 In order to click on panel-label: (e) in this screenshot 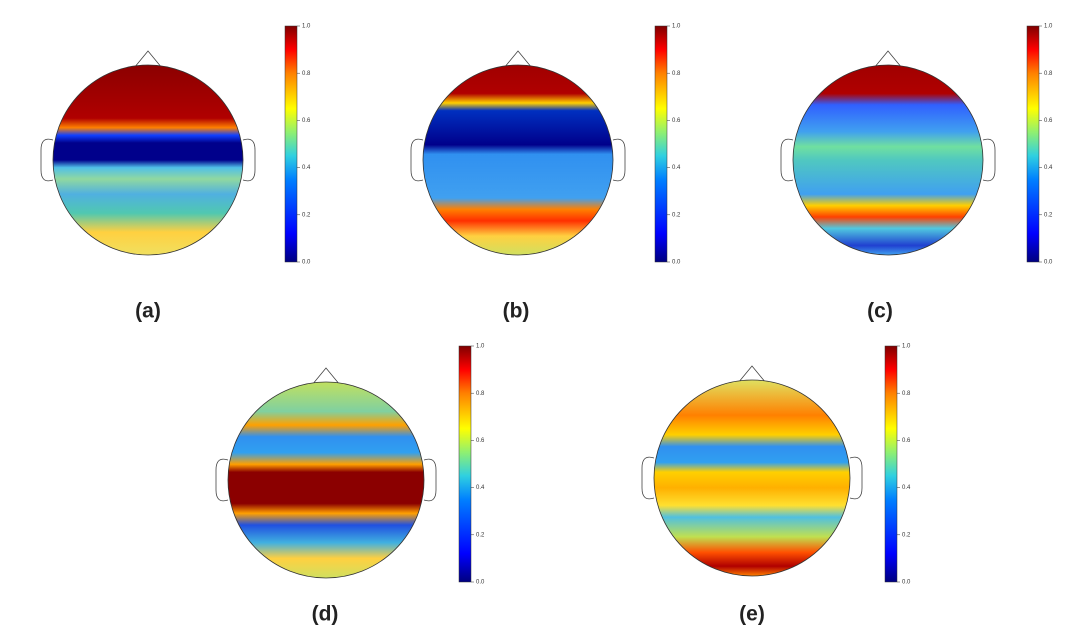, I will do `click(752, 614)`.